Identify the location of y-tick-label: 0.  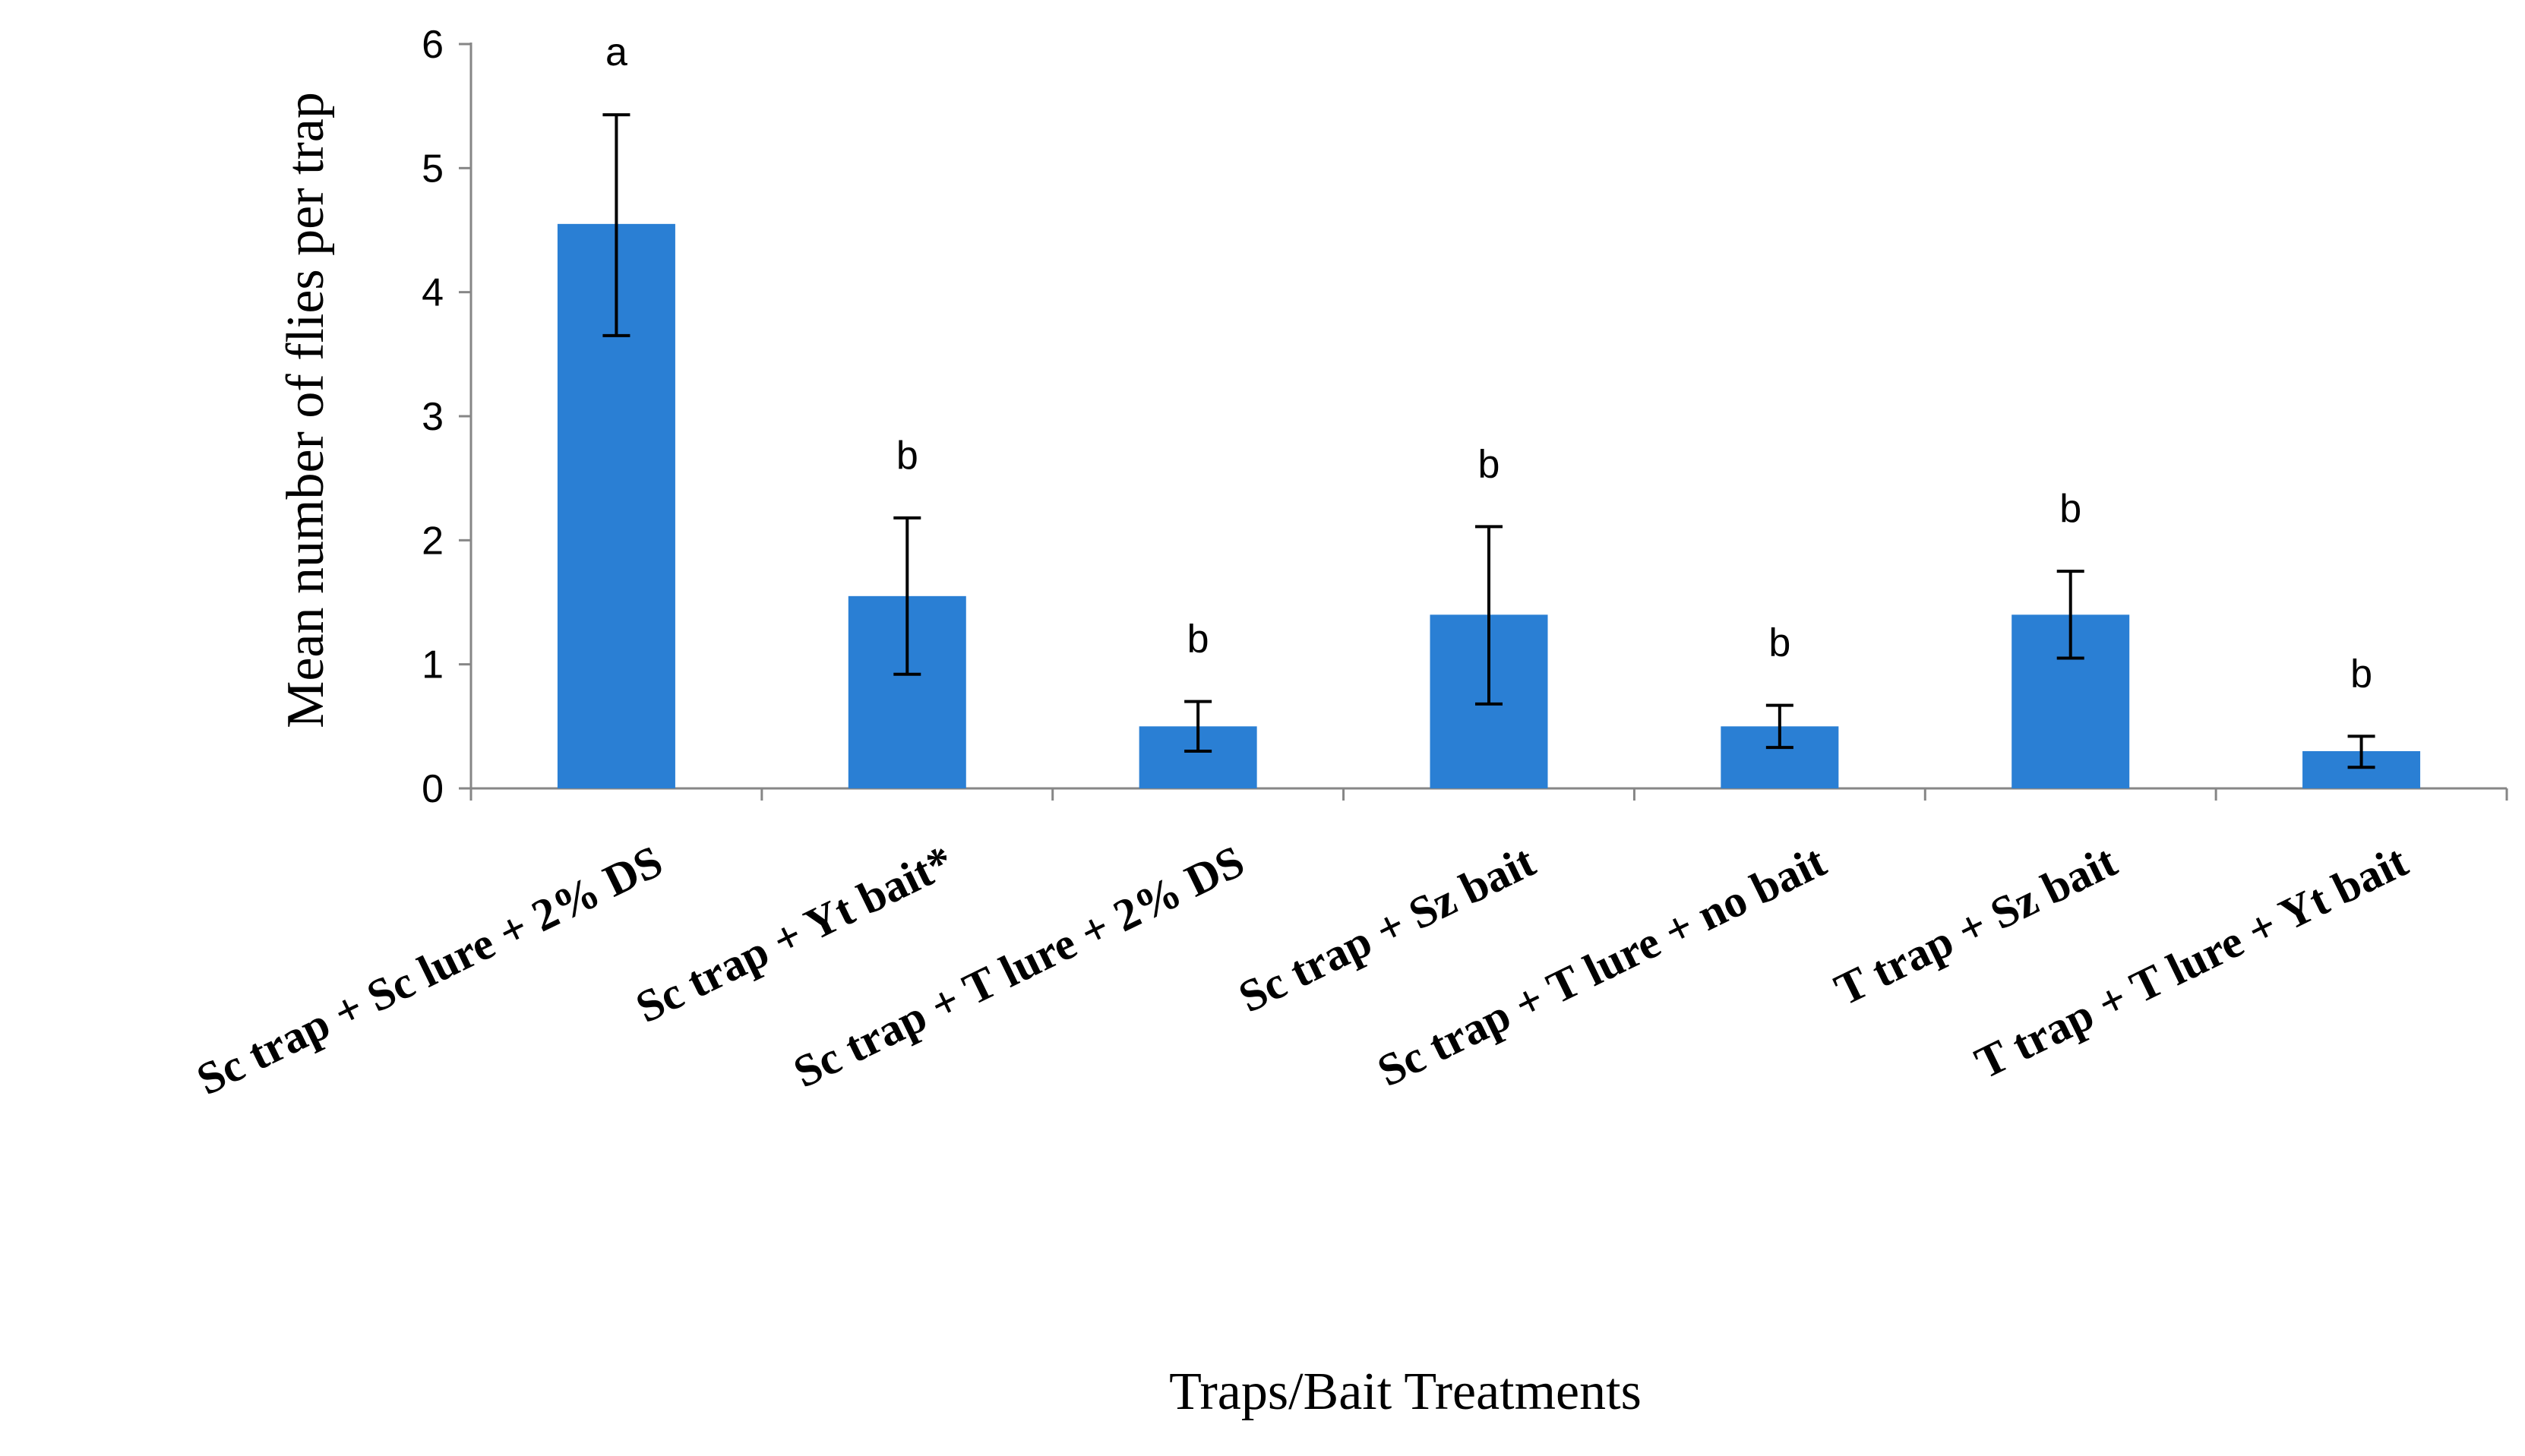
(433, 789).